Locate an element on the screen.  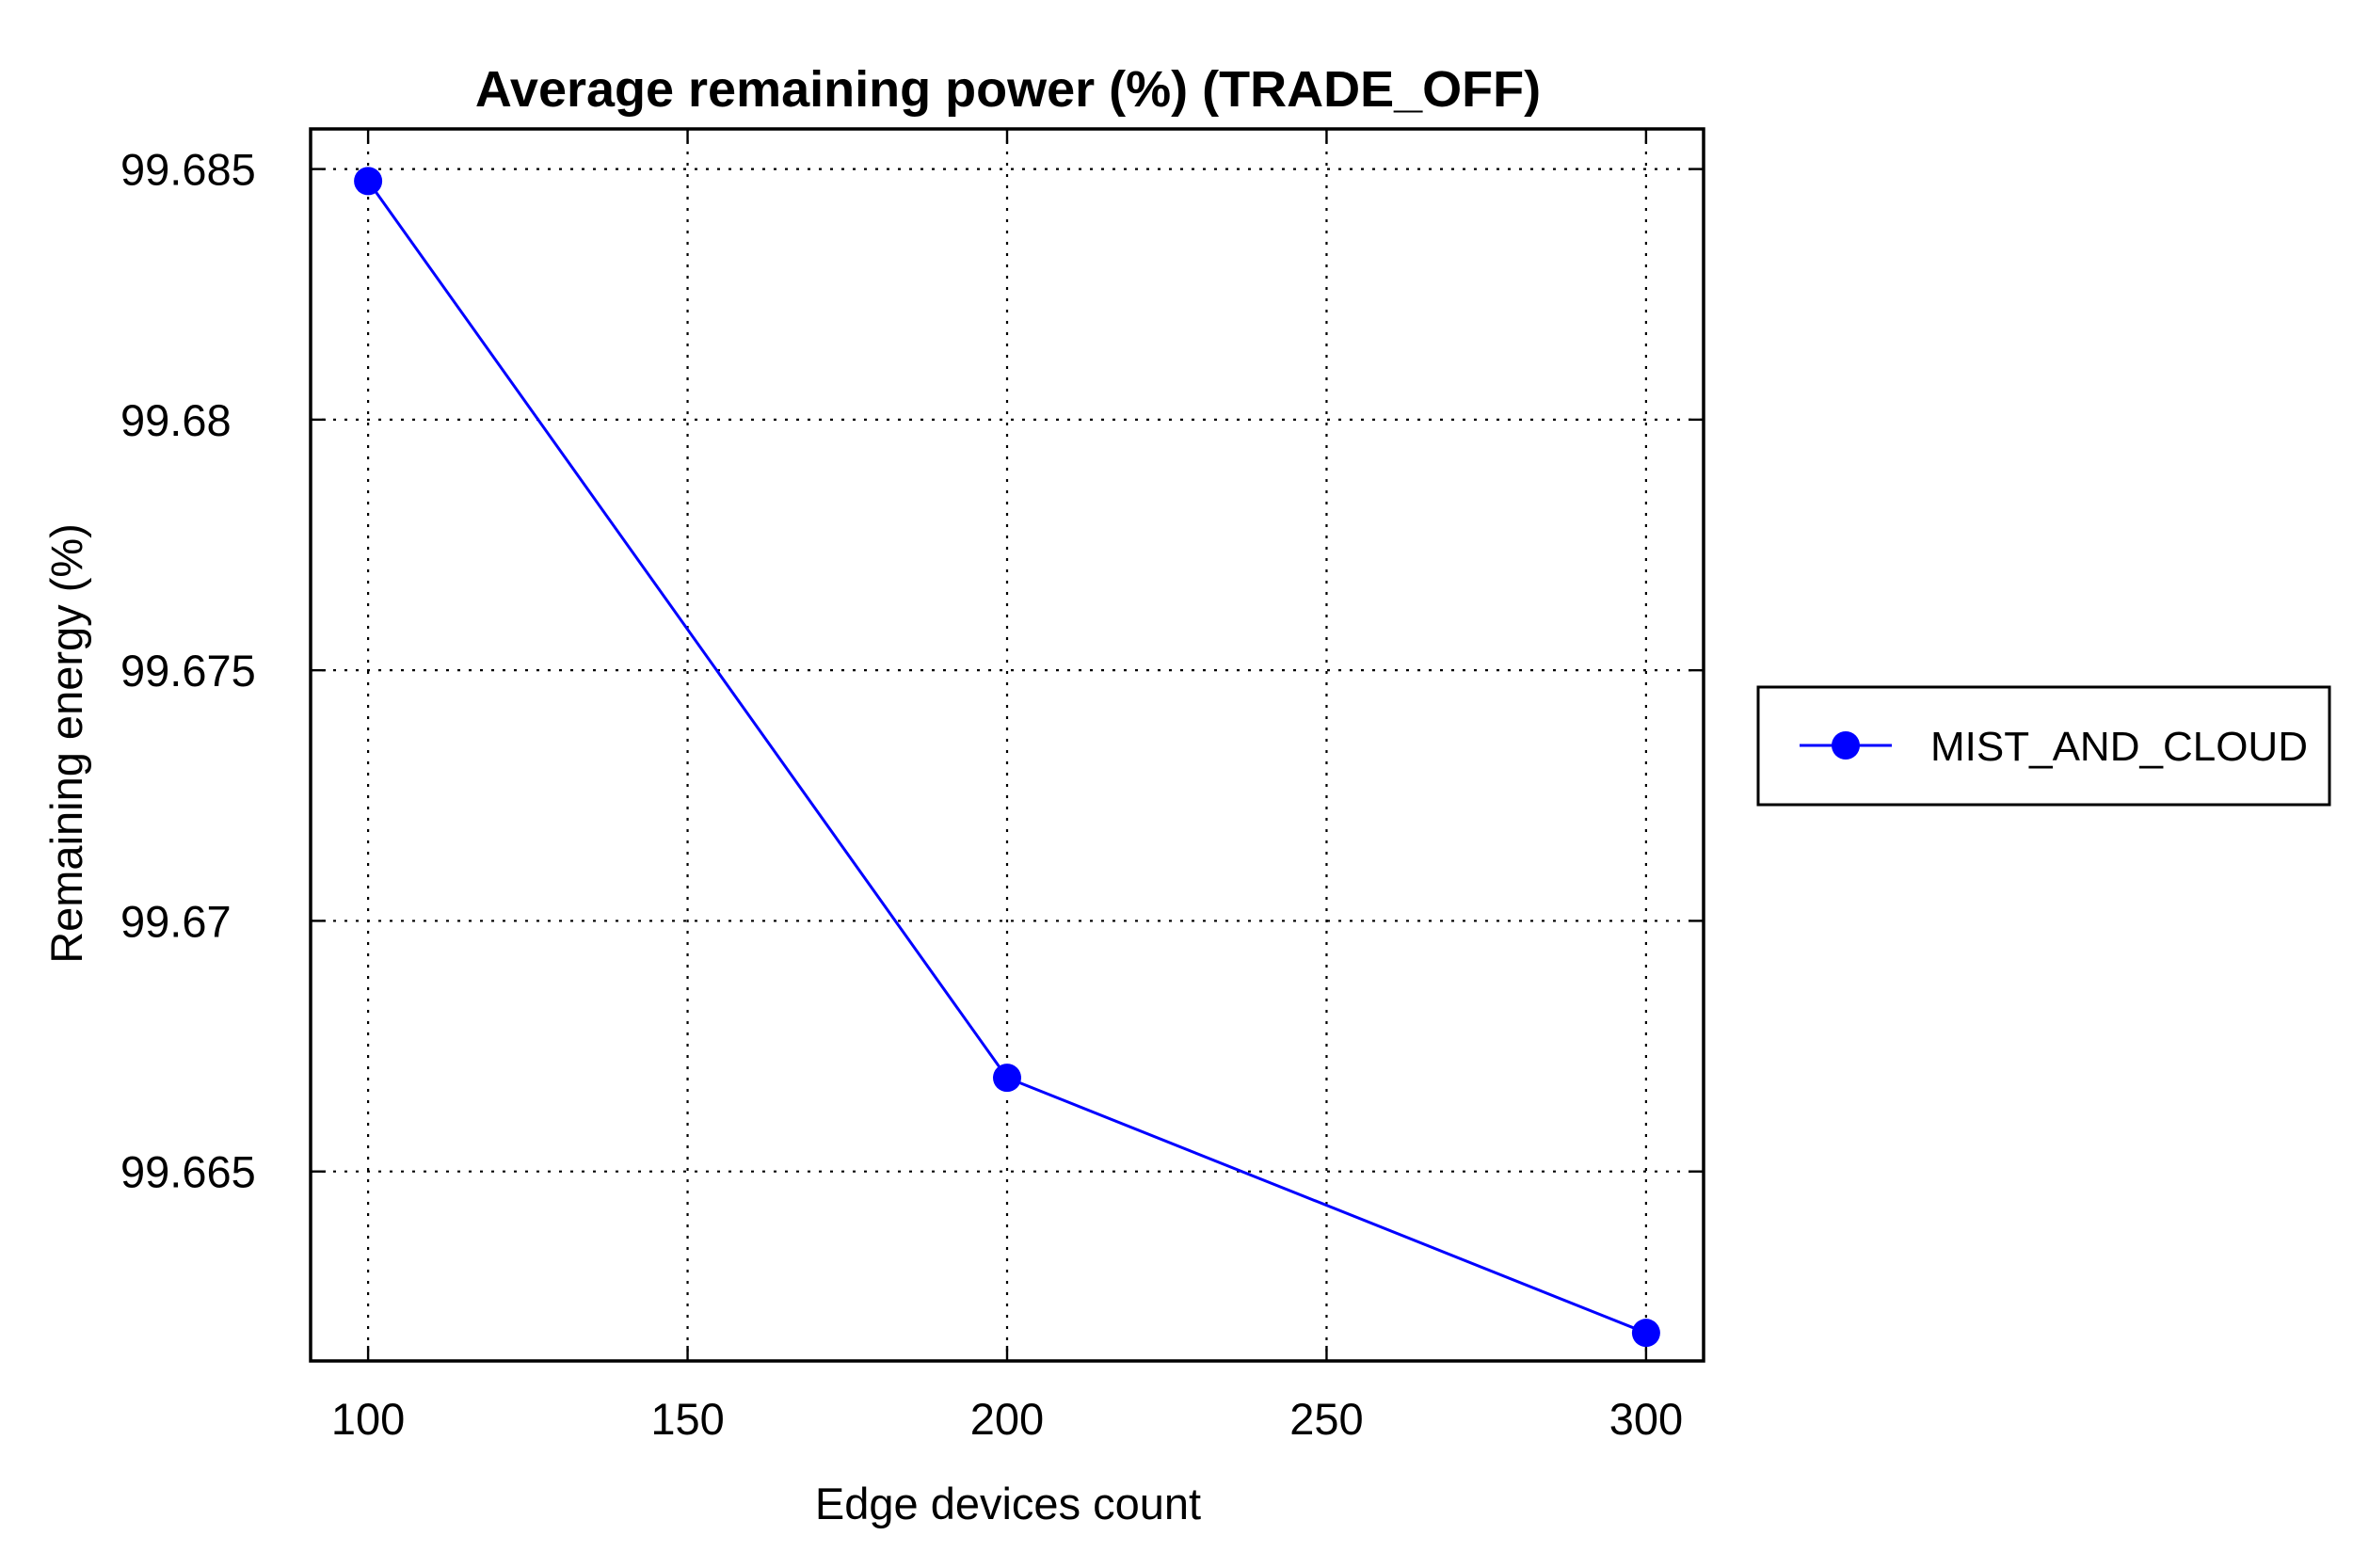
y-tick-label: 99.665 is located at coordinates (188, 1172).